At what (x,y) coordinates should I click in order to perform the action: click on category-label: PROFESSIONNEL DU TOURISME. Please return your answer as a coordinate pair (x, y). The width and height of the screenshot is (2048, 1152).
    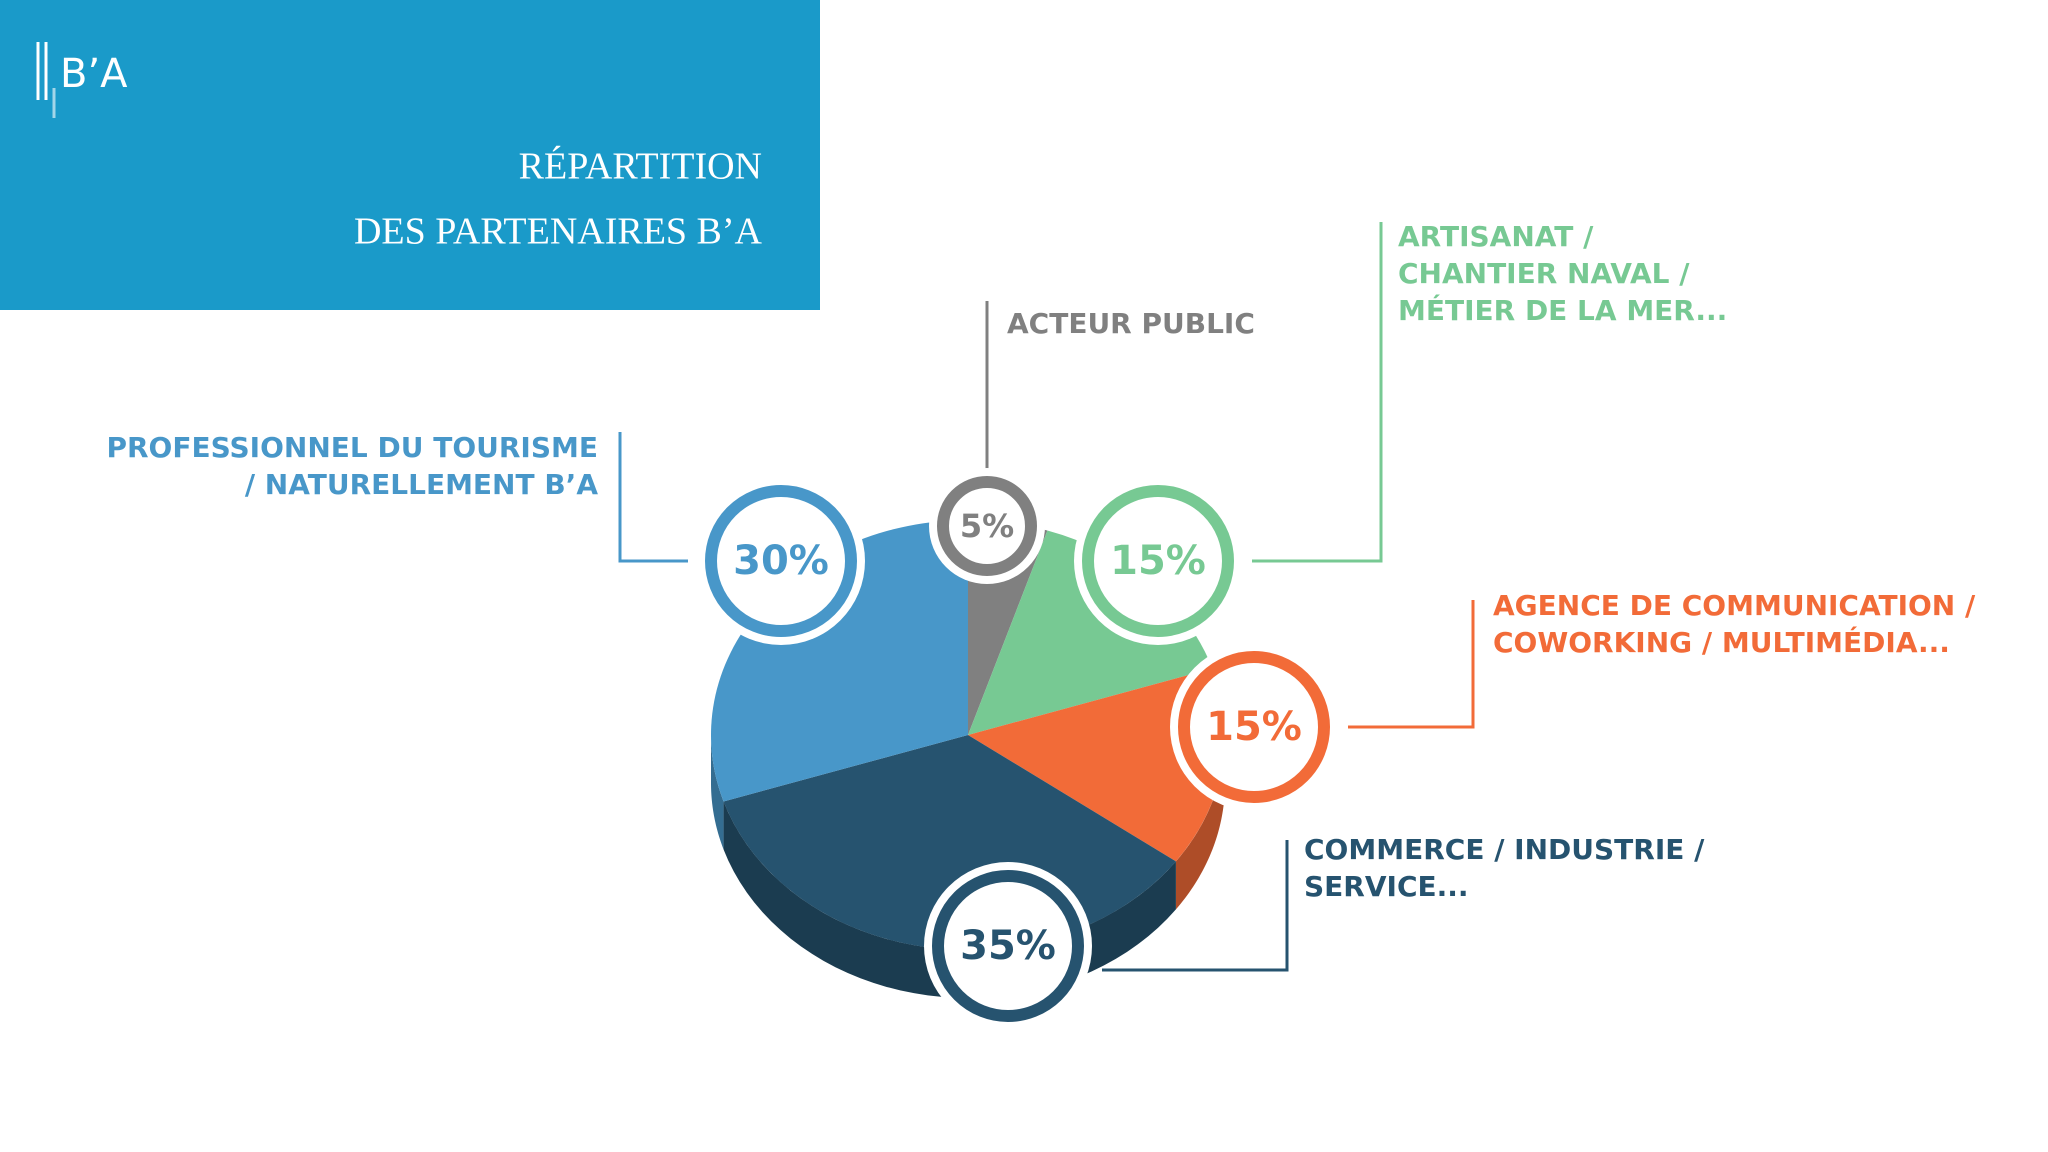
    Looking at the image, I should click on (352, 447).